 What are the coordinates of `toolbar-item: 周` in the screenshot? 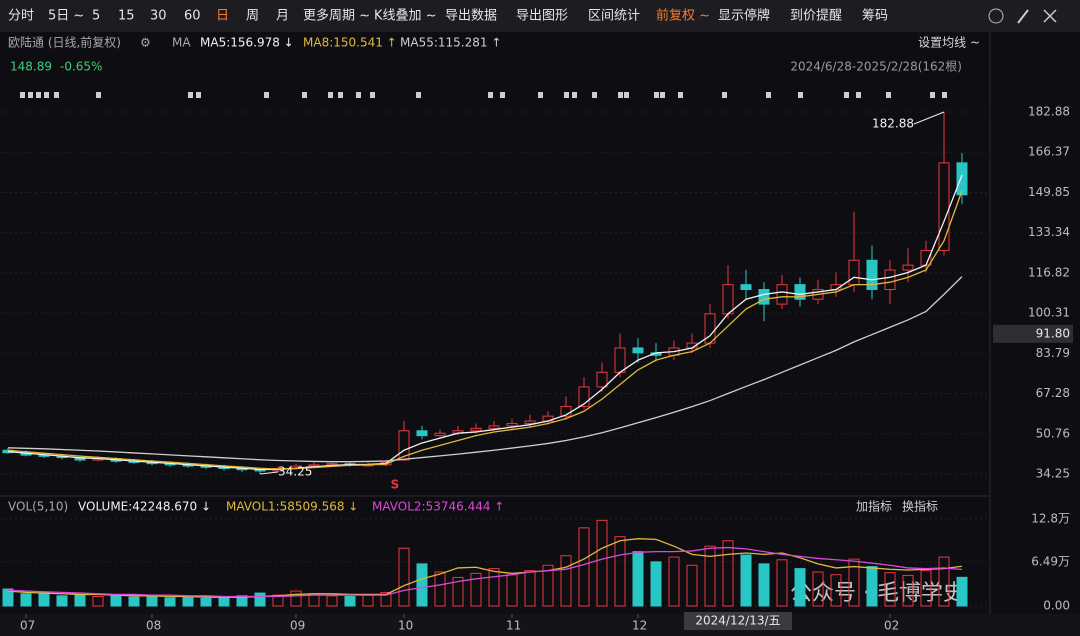 It's located at (252, 16).